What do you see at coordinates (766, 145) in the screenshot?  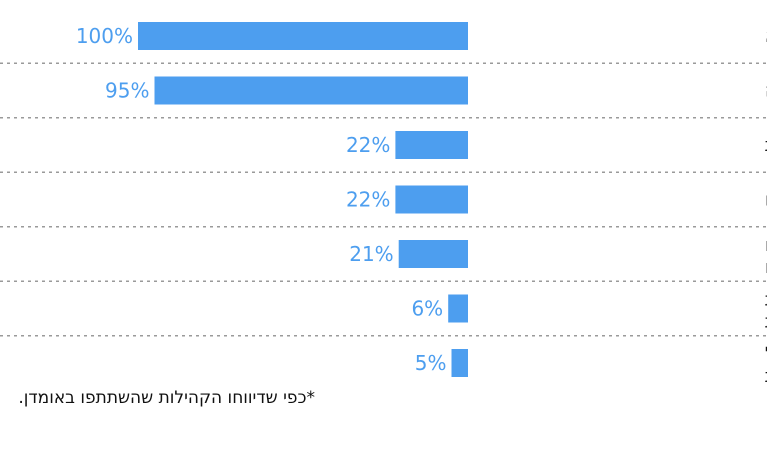 I see `category-label: אספקת מים לא מספקת` at bounding box center [766, 145].